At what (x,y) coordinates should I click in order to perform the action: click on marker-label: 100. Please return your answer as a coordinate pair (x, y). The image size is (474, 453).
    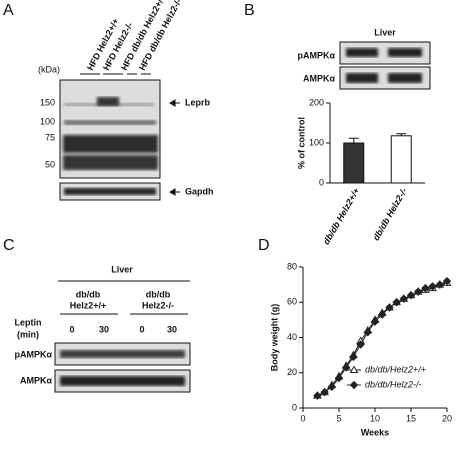
    Looking at the image, I should click on (47, 121).